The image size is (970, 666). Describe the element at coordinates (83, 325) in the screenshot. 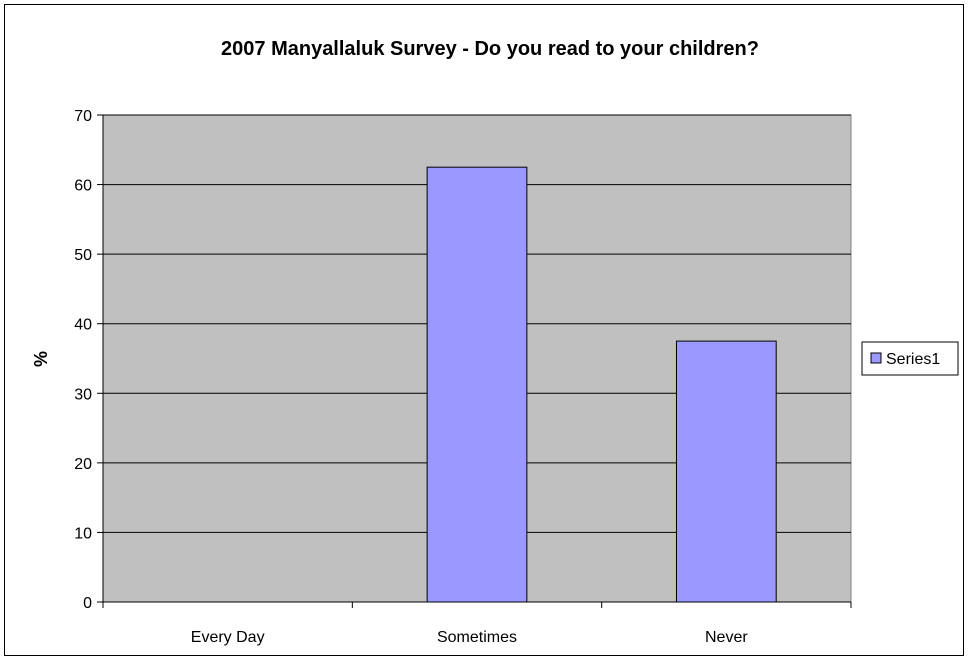

I see `y-tick-label-40: 40` at that location.